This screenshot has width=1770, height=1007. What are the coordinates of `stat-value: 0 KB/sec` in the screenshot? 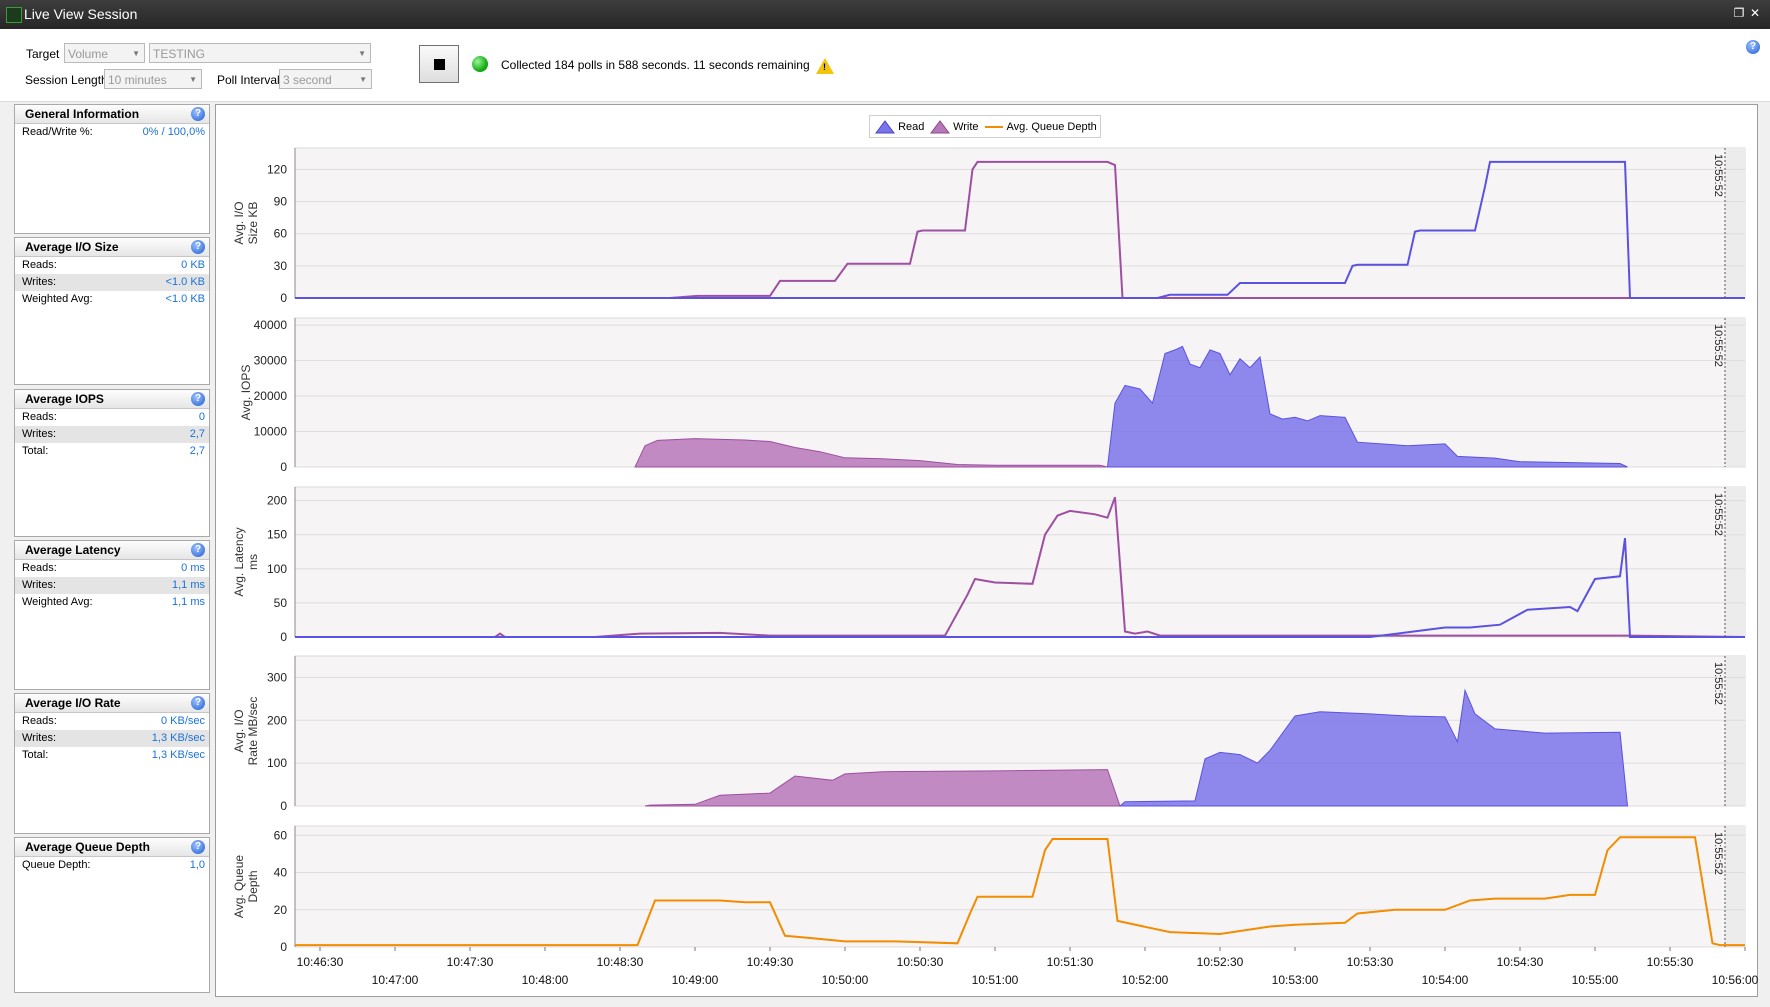 It's located at (182, 721).